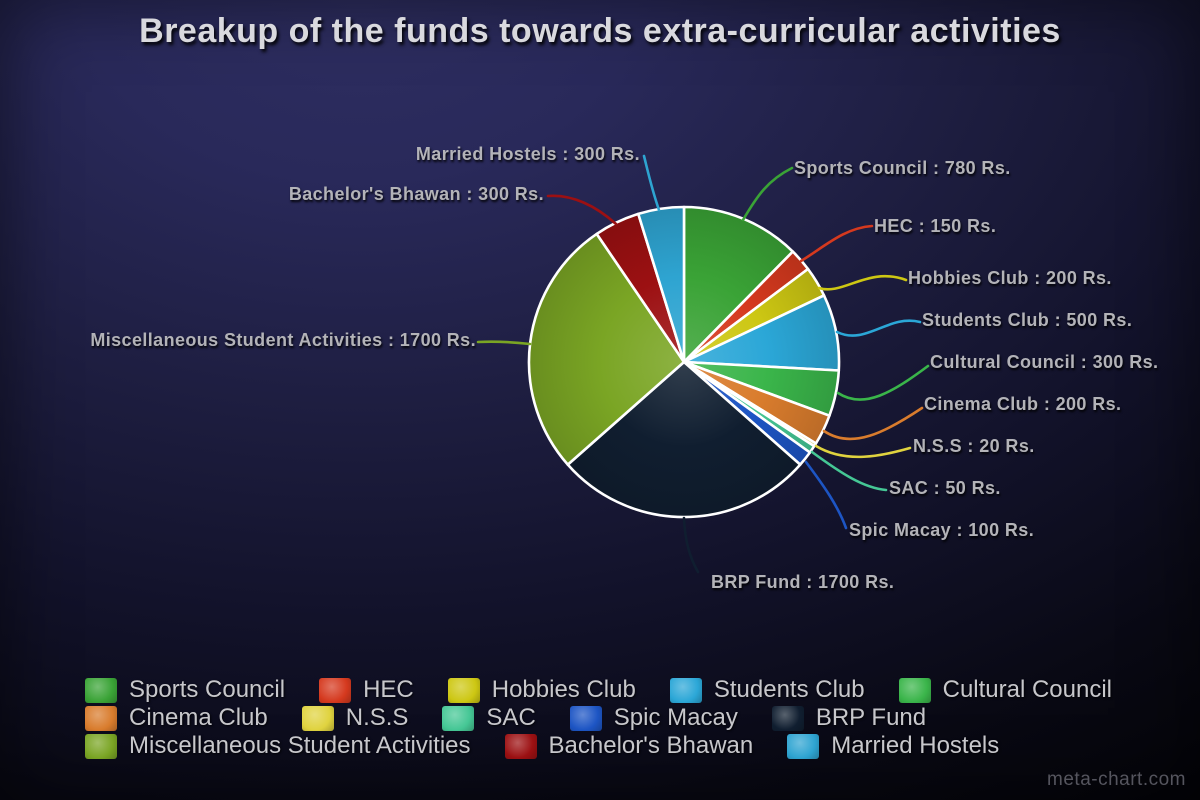  Describe the element at coordinates (377, 717) in the screenshot. I see `legend-label-n-s-s: N.S.S` at that location.